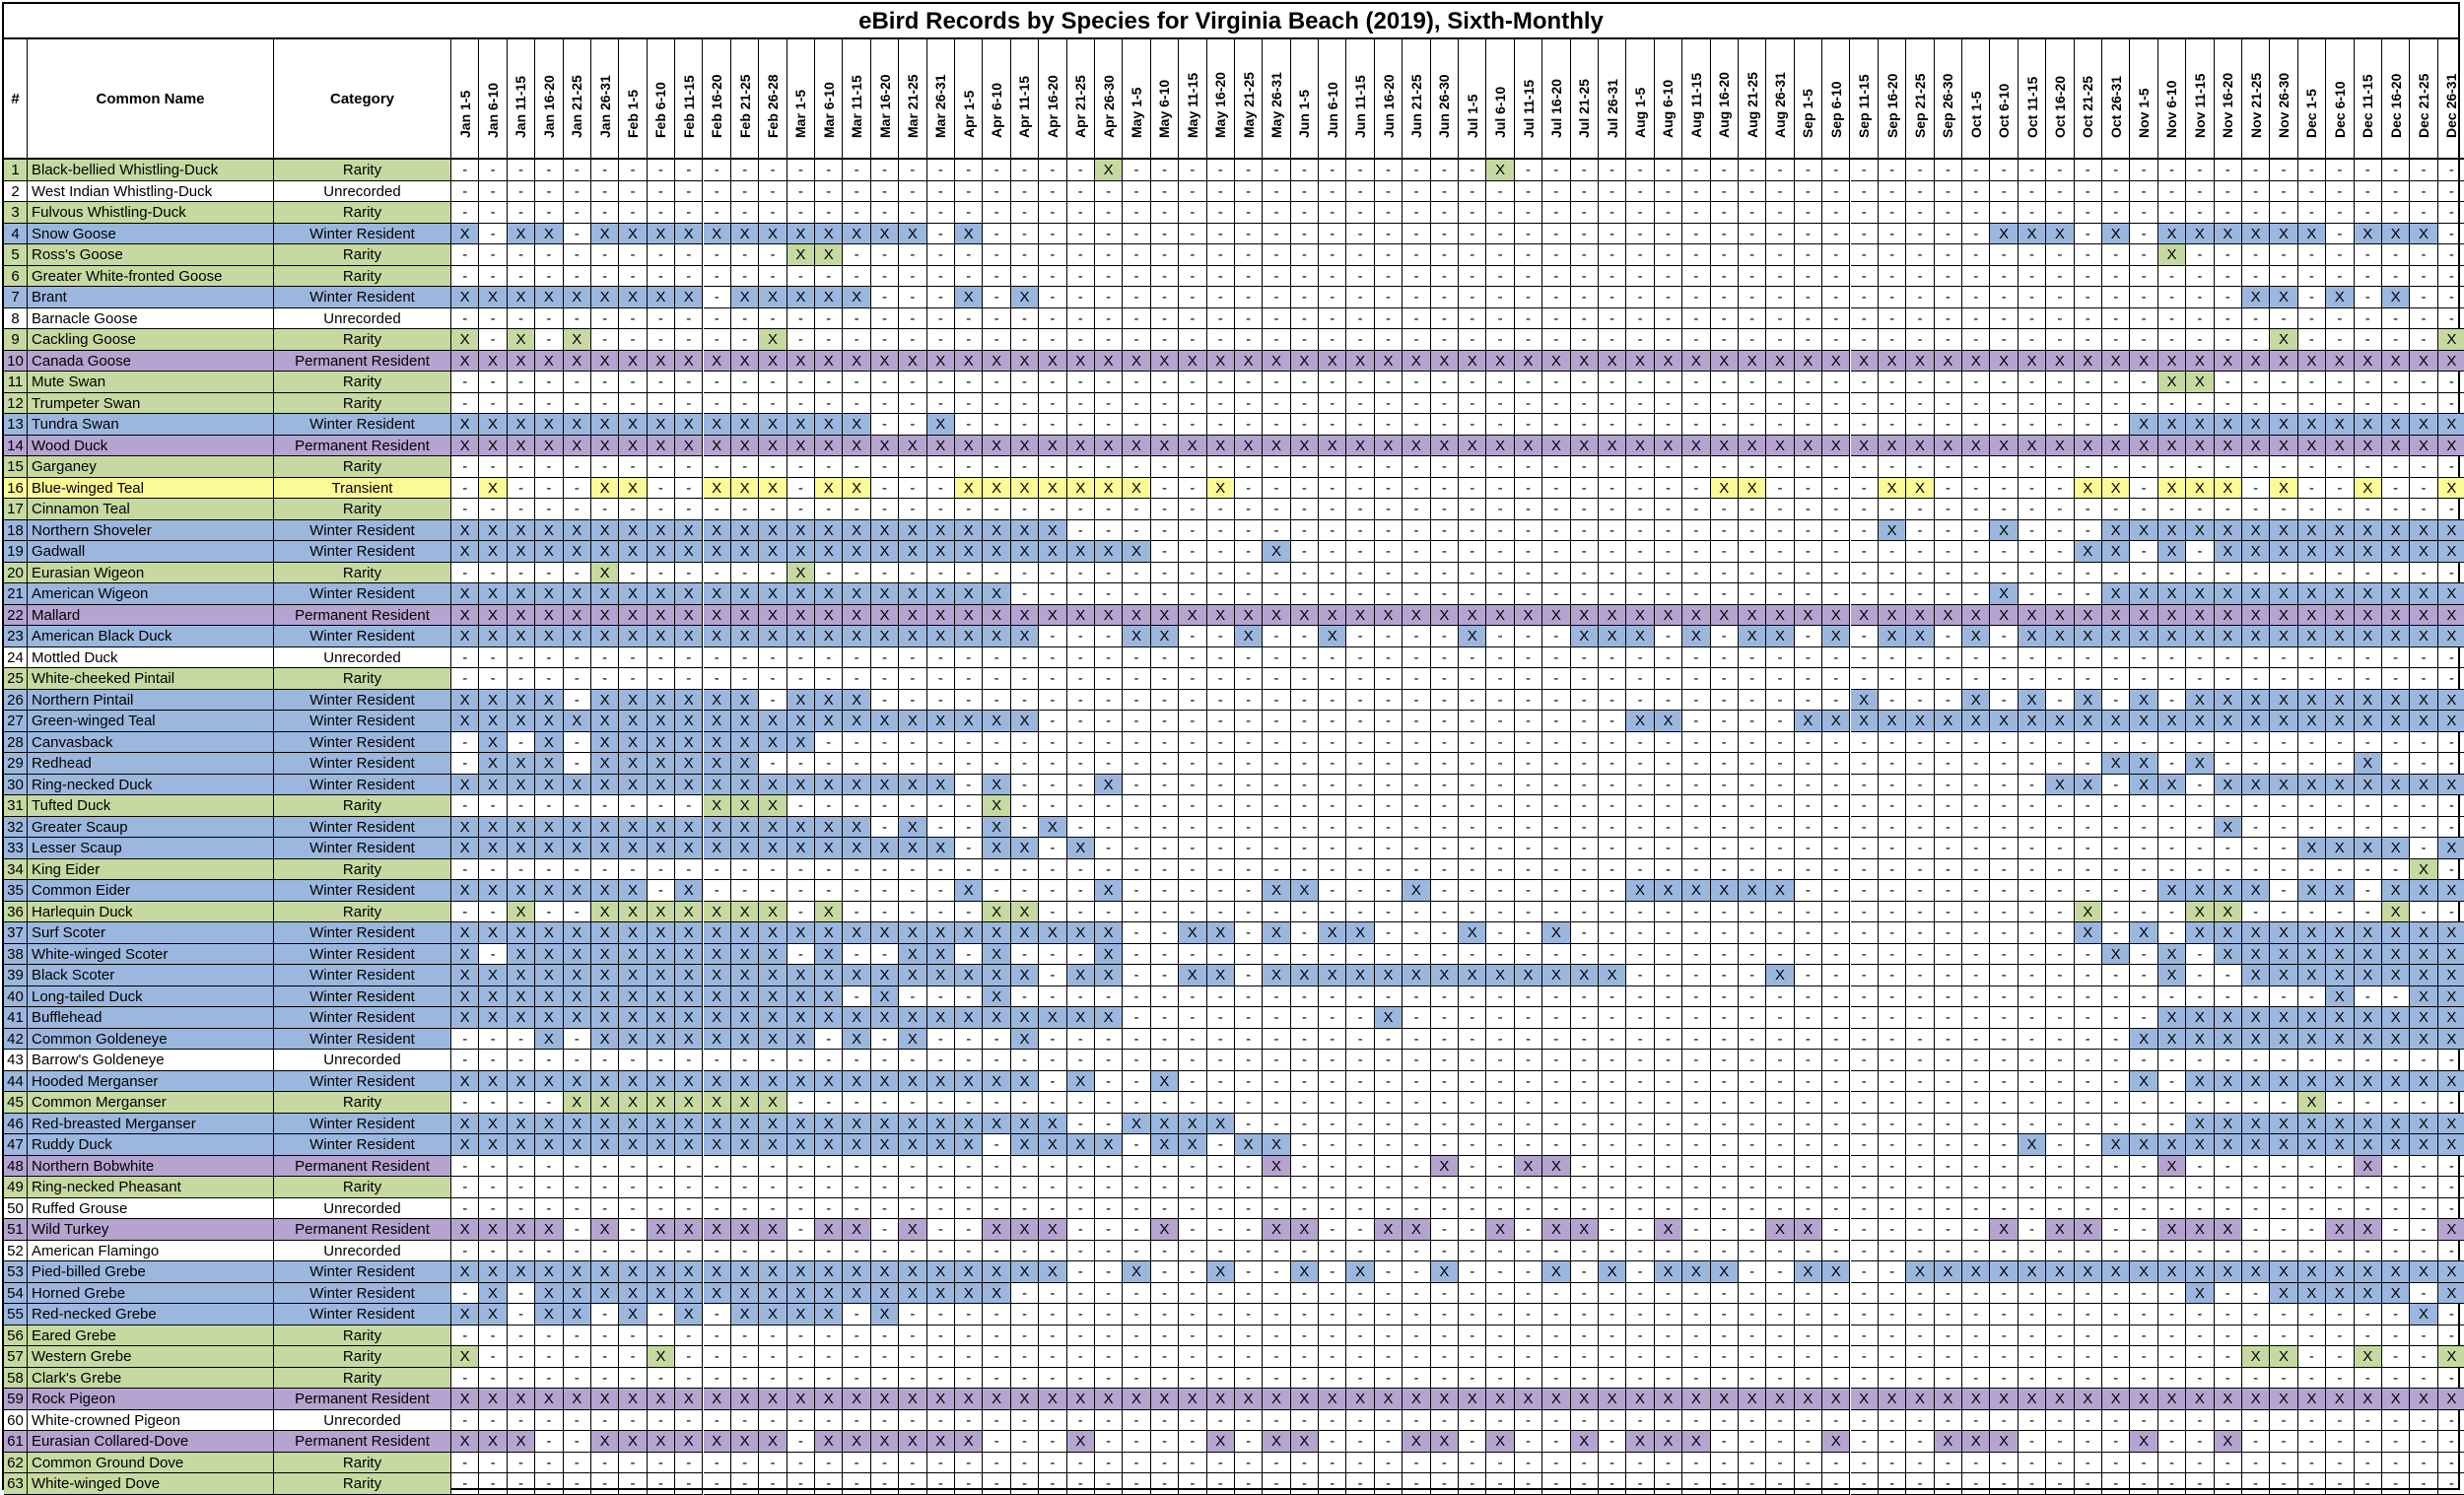  What do you see at coordinates (549, 98) in the screenshot?
I see `header-period: Jan 16-20` at bounding box center [549, 98].